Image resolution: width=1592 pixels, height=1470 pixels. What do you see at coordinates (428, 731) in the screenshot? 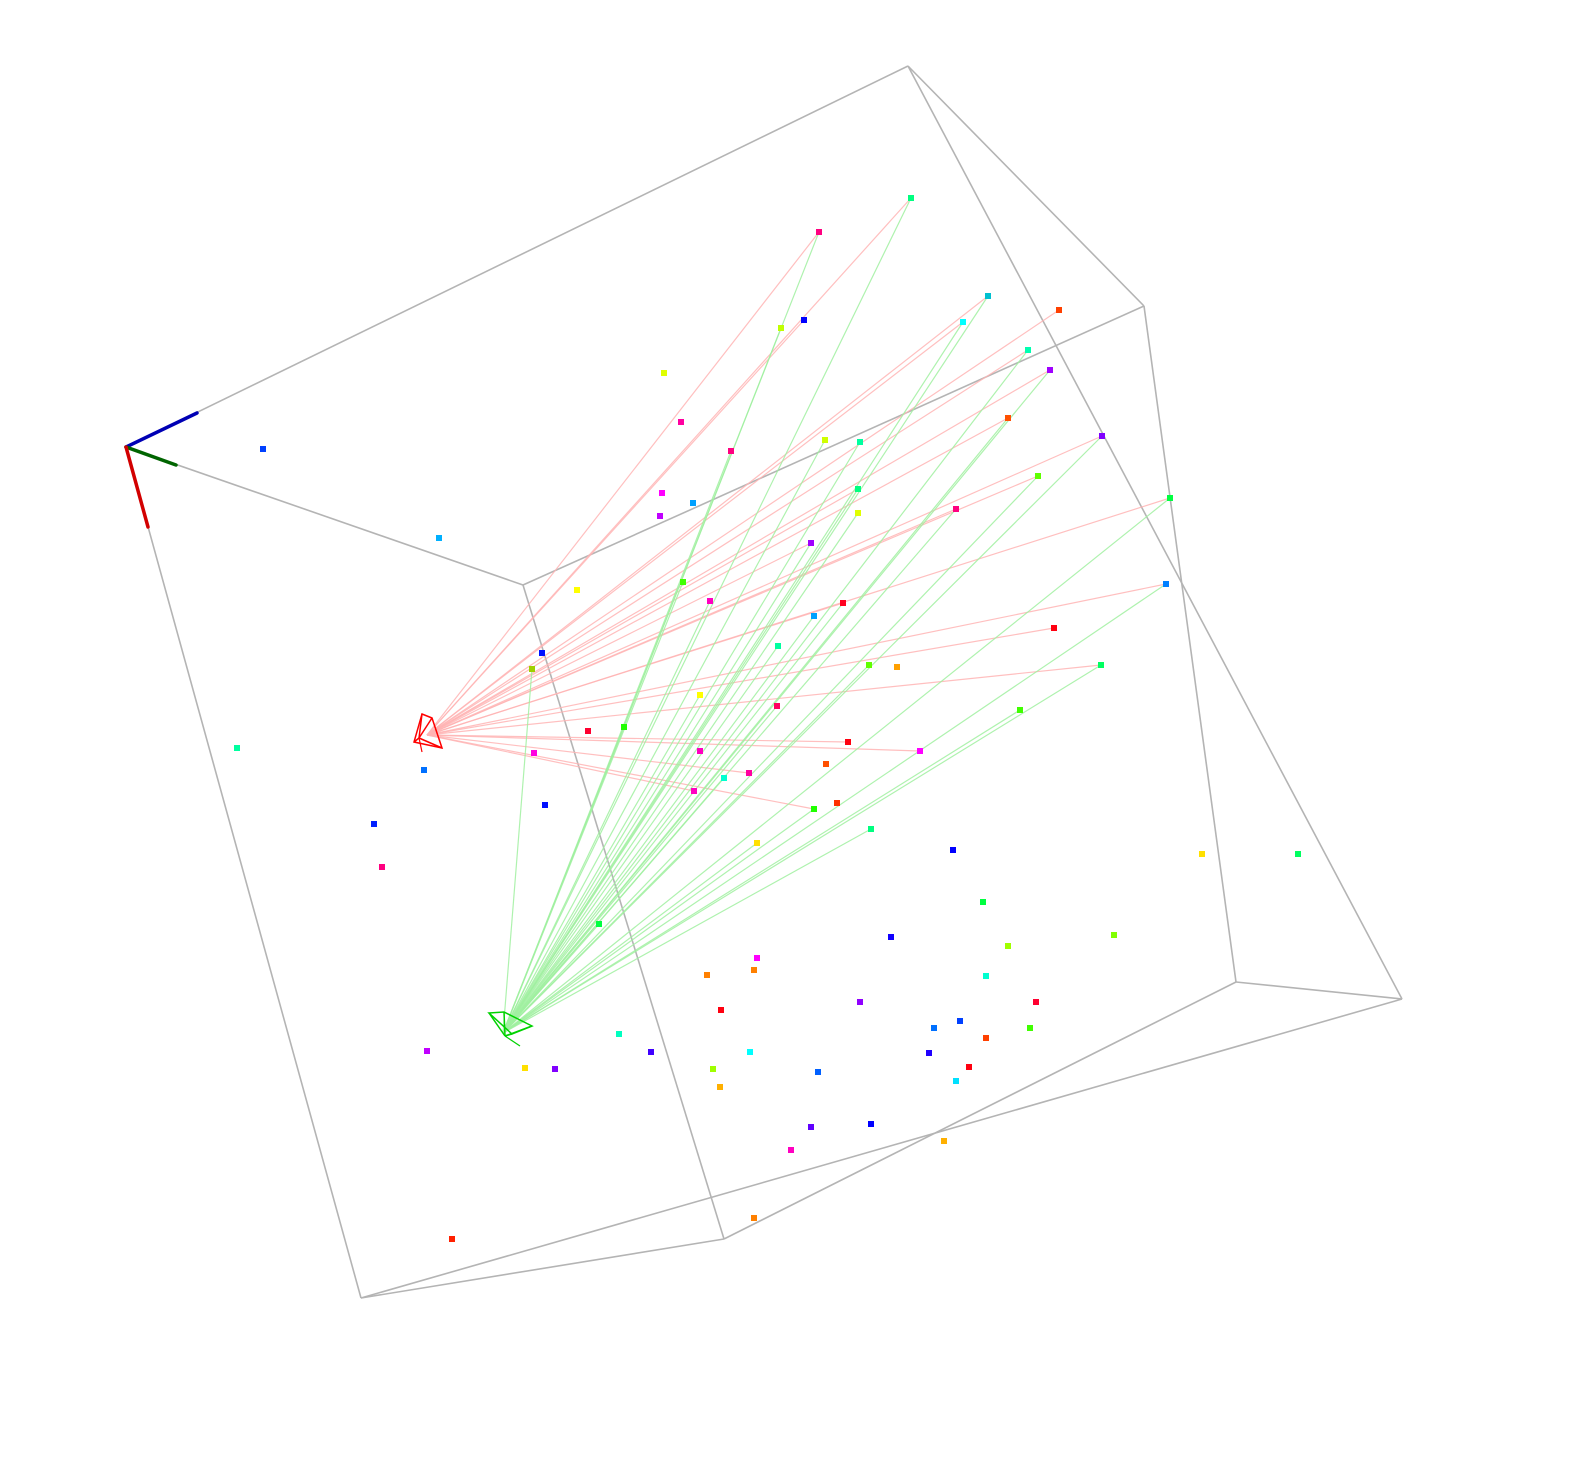
I see `camera-1-frustum` at bounding box center [428, 731].